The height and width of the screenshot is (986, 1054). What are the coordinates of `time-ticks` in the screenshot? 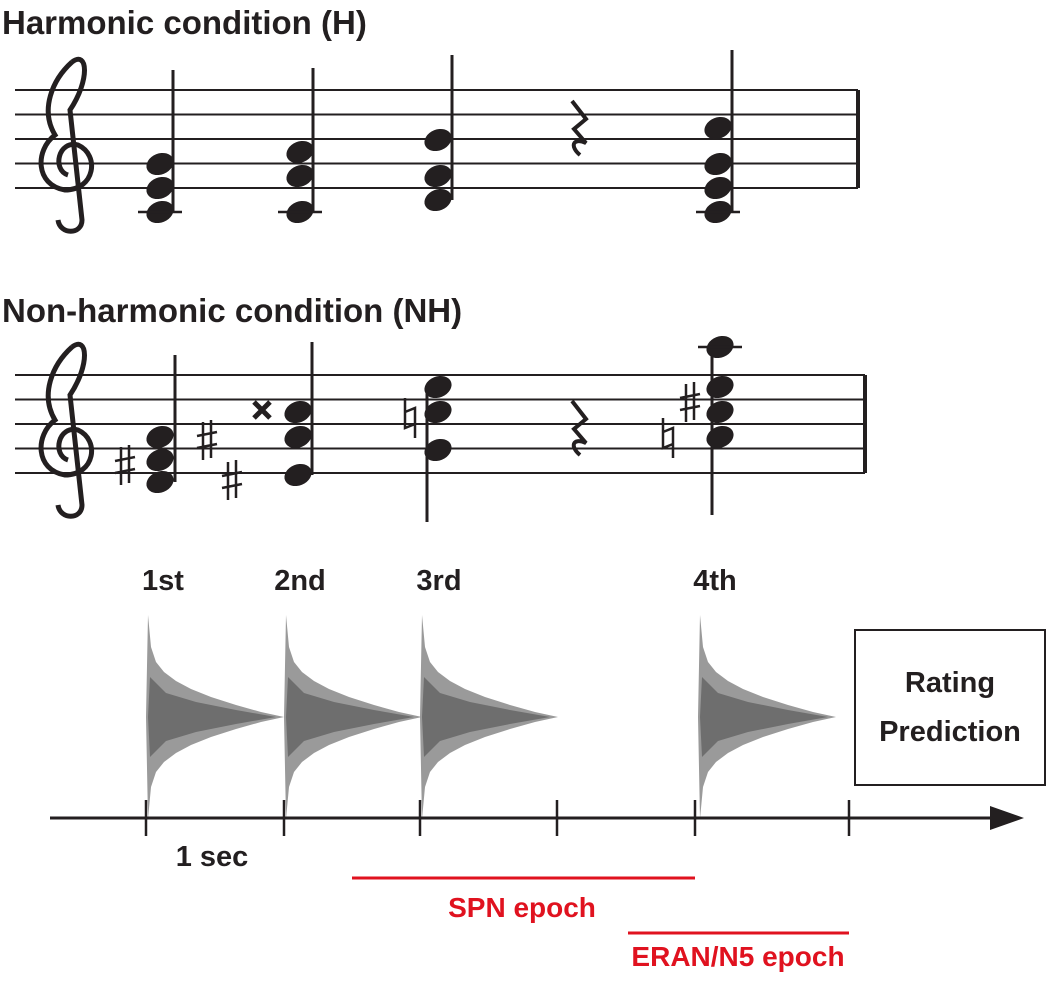 It's located at (497, 818).